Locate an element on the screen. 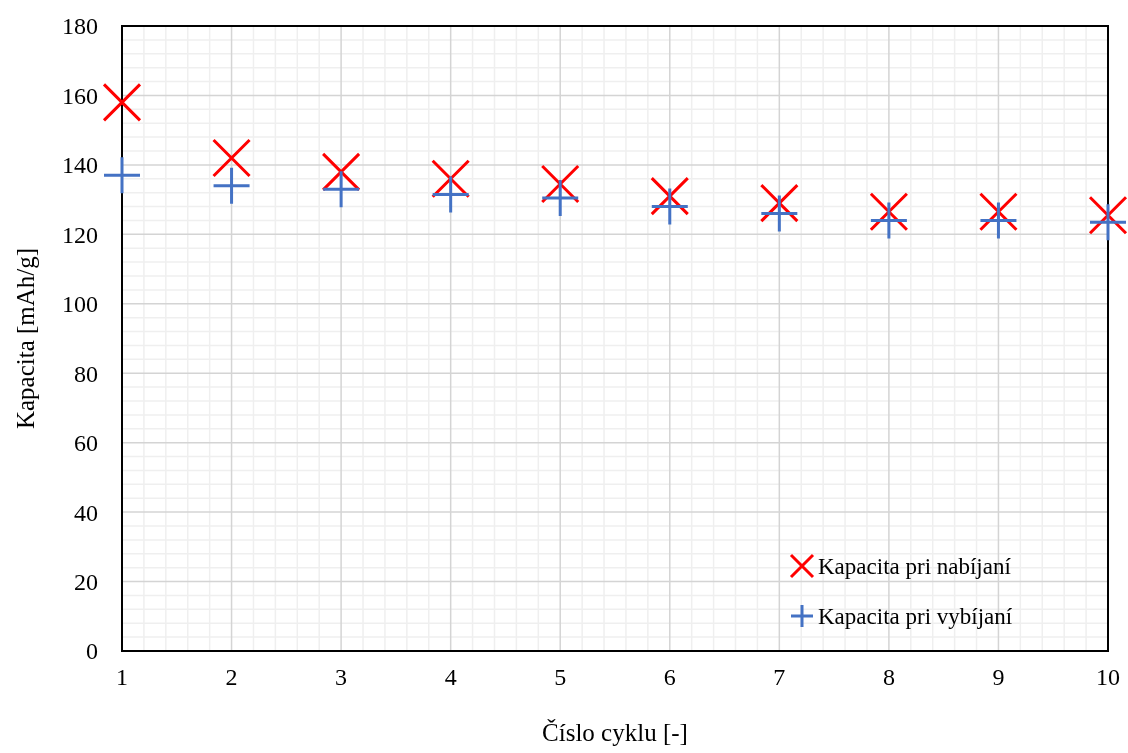 Image resolution: width=1128 pixels, height=753 pixels. y-tick-label: 160 is located at coordinates (80, 95).